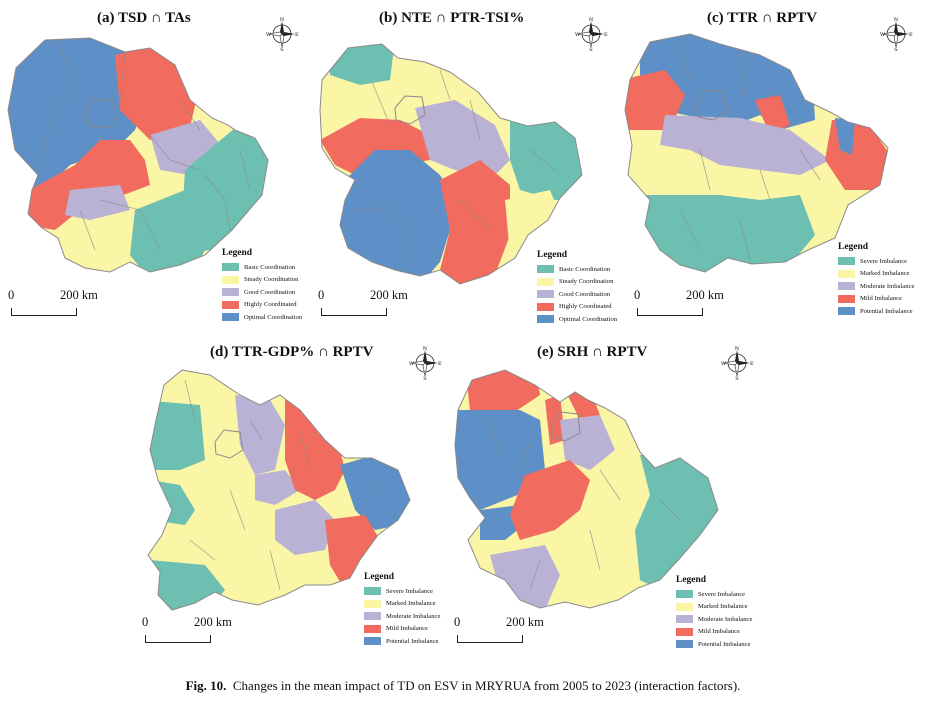  What do you see at coordinates (772, 115) in the screenshot?
I see `region-c-mild-small` at bounding box center [772, 115].